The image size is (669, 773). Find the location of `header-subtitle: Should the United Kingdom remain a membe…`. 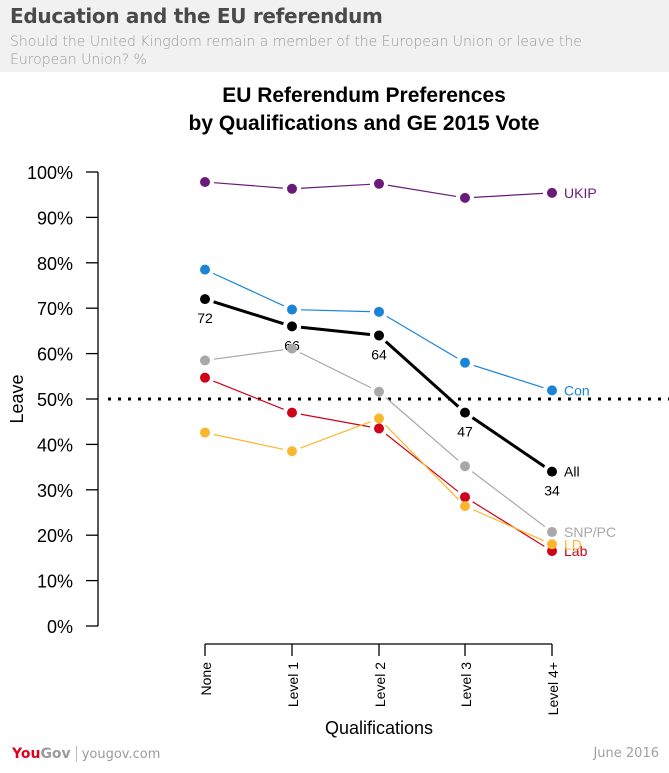

header-subtitle: Should the United Kingdom remain a membe… is located at coordinates (296, 51).